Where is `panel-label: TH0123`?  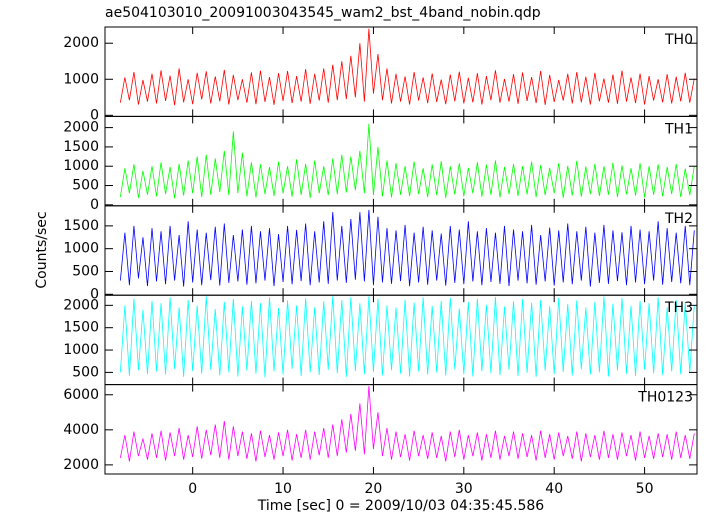
panel-label: TH0123 is located at coordinates (665, 398).